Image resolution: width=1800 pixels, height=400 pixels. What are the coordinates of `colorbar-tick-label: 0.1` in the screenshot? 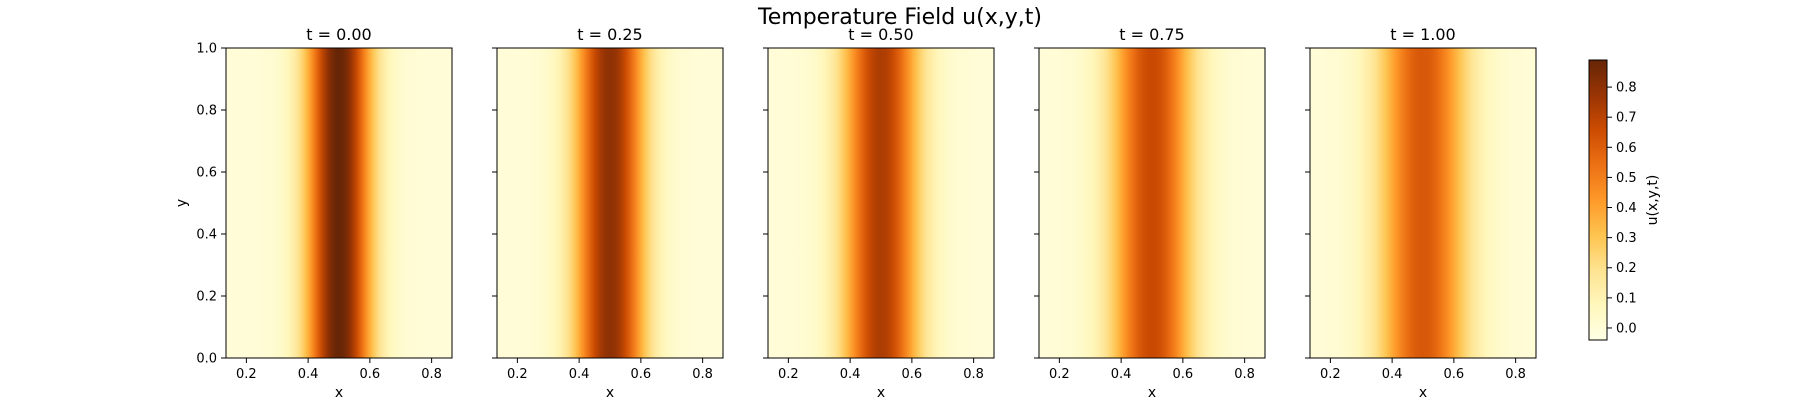 It's located at (1626, 298).